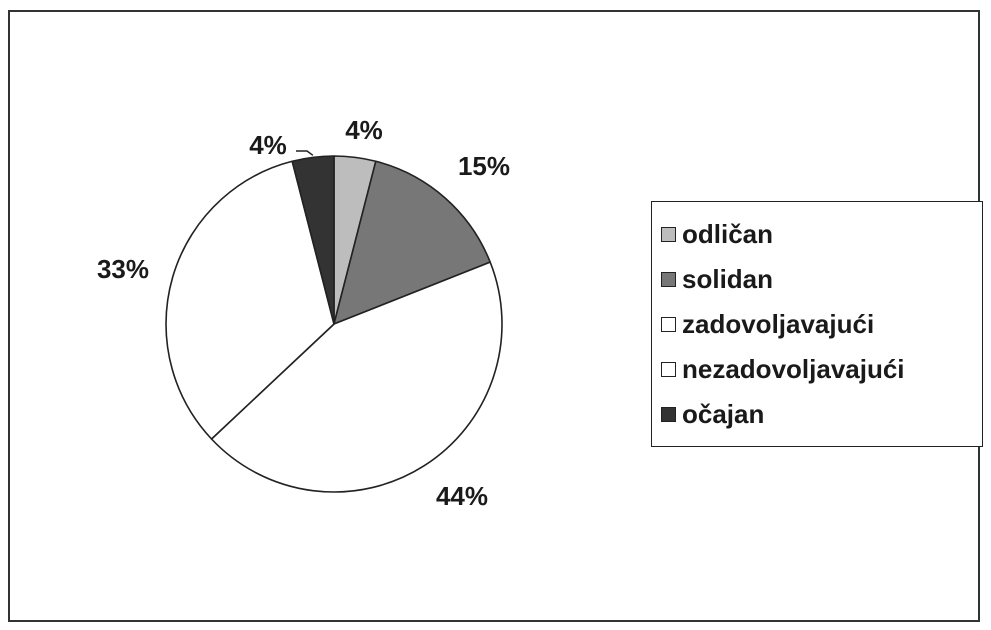 The width and height of the screenshot is (991, 630). I want to click on legend-label-nezadovoljavajuci: nezadovoljavajući, so click(793, 369).